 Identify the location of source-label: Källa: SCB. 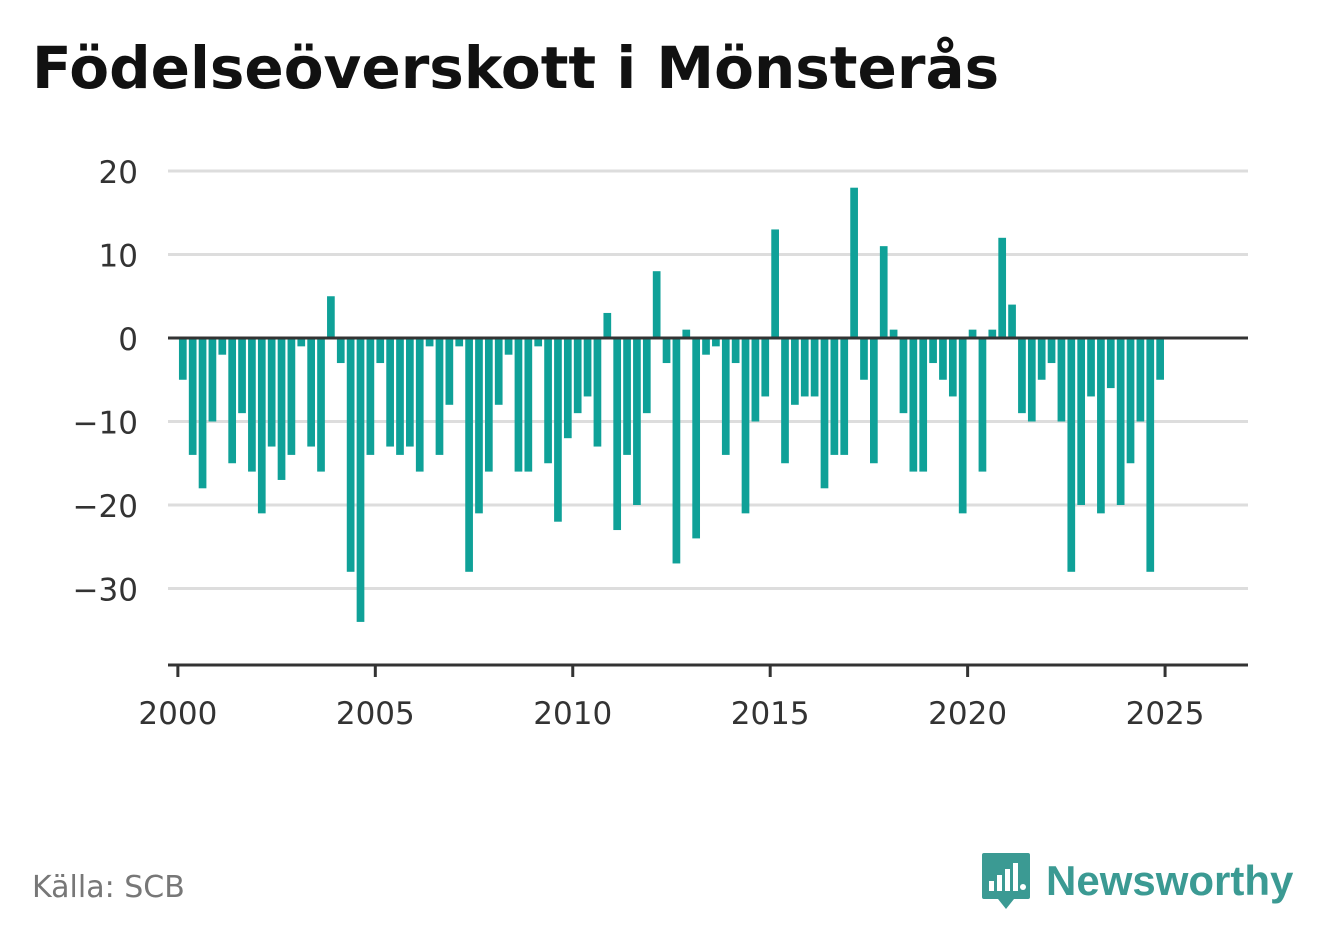
(108, 887).